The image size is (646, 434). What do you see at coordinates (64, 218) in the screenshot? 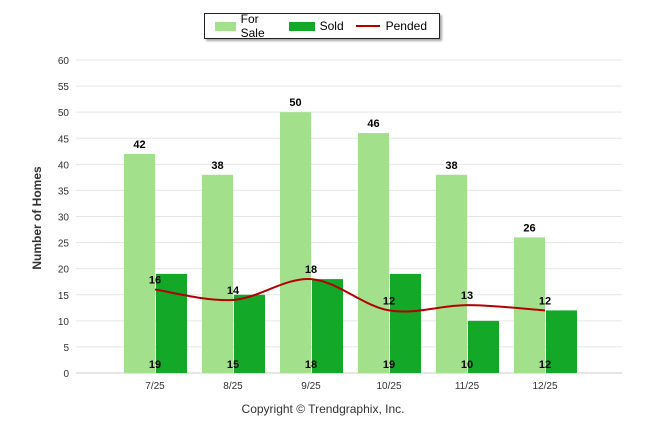
I see `y-tick-label: 30` at bounding box center [64, 218].